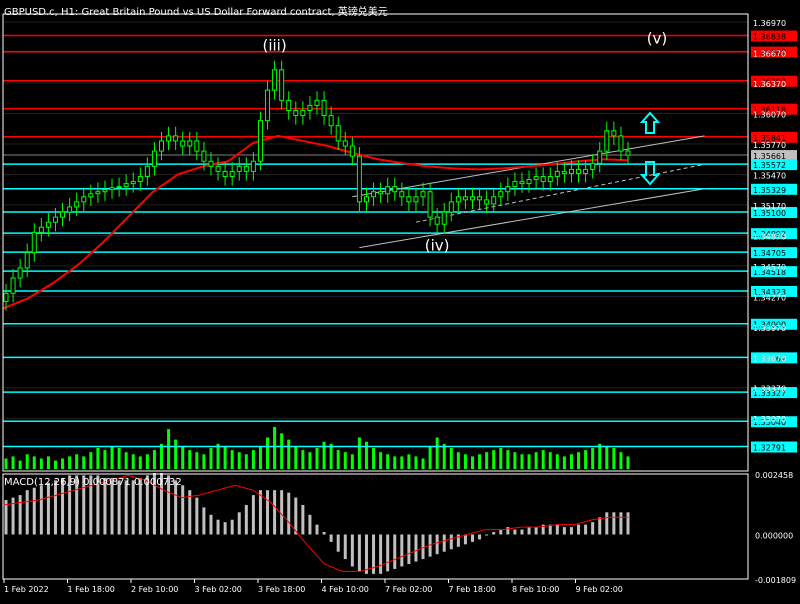  I want to click on price-tag-label: 1.32791, so click(769, 448).